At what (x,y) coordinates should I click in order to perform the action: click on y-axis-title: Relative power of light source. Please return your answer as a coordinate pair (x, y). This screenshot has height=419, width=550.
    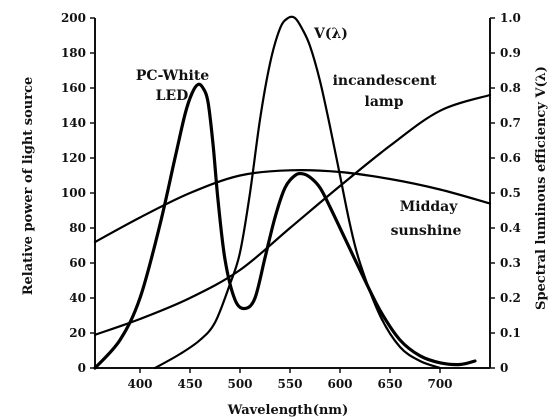
    Looking at the image, I should click on (28, 186).